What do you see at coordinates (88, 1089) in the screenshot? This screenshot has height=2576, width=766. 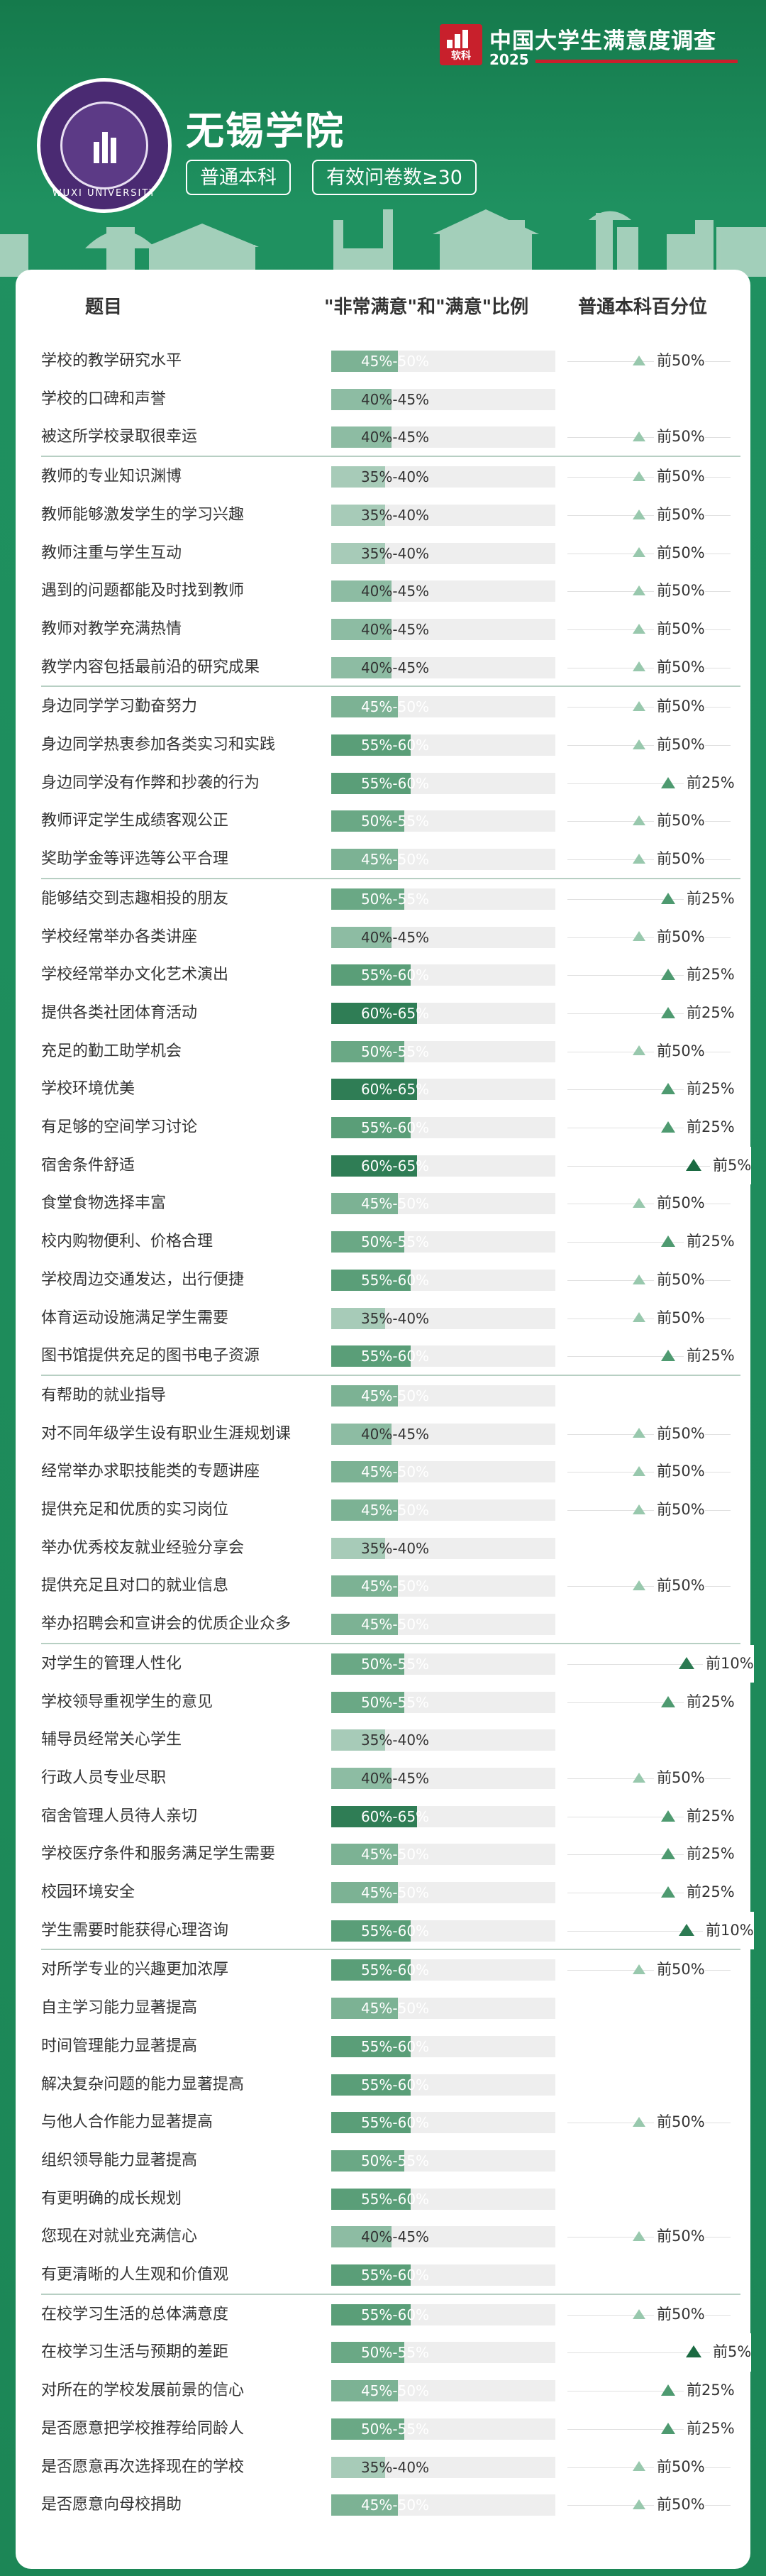 I see `question-label: 学校环境优美` at bounding box center [88, 1089].